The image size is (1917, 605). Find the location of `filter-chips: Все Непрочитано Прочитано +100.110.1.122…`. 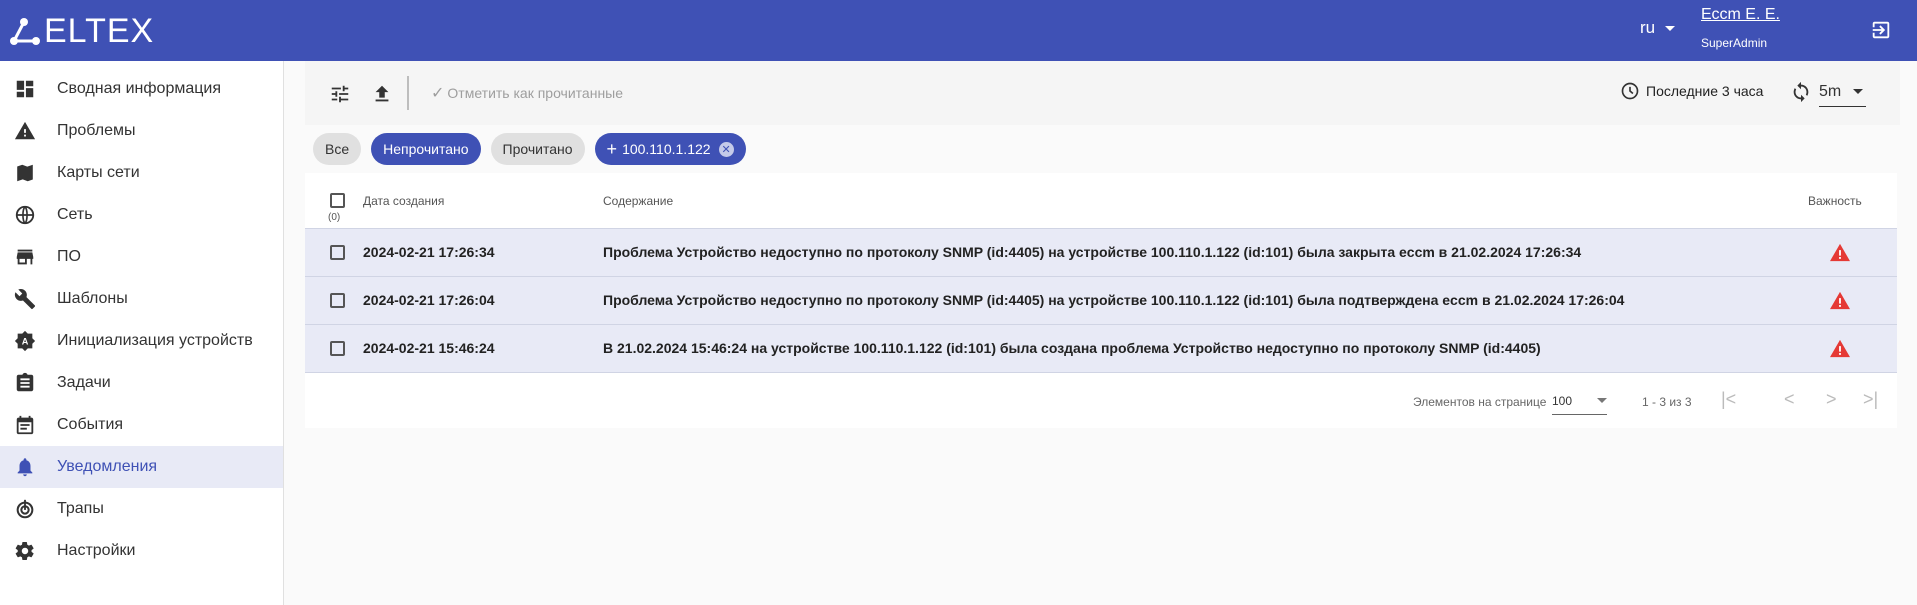

filter-chips: Все Непрочитано Прочитано +100.110.1.122… is located at coordinates (529, 149).